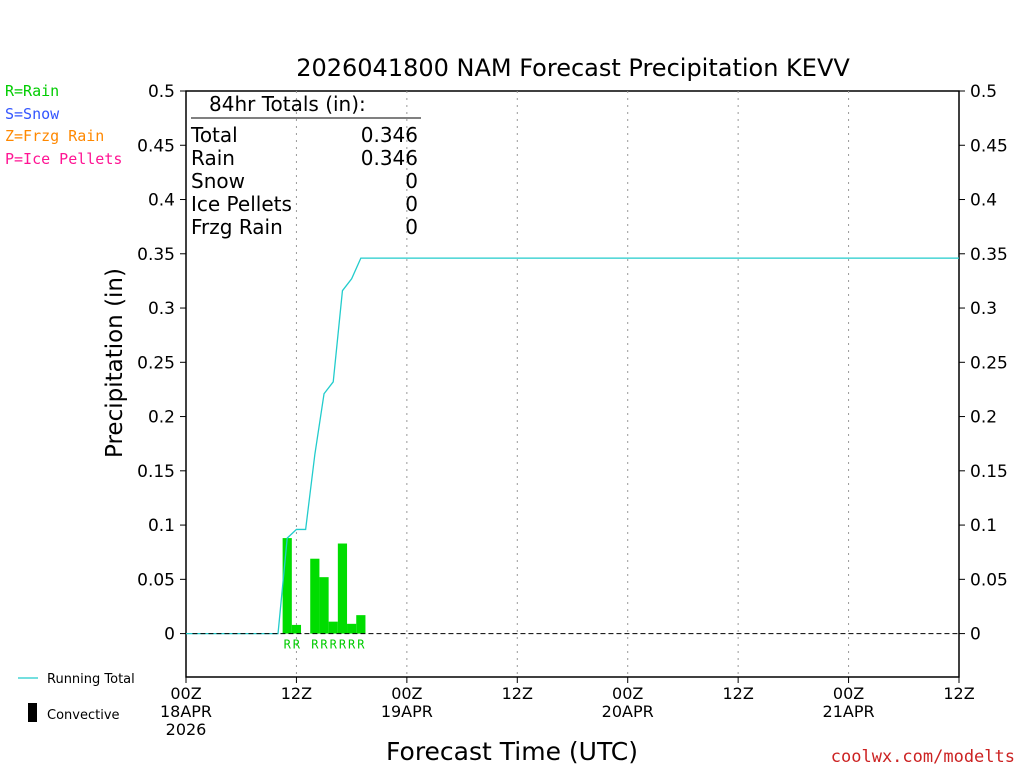  Describe the element at coordinates (214, 135) in the screenshot. I see `totals-row-label: Total` at that location.